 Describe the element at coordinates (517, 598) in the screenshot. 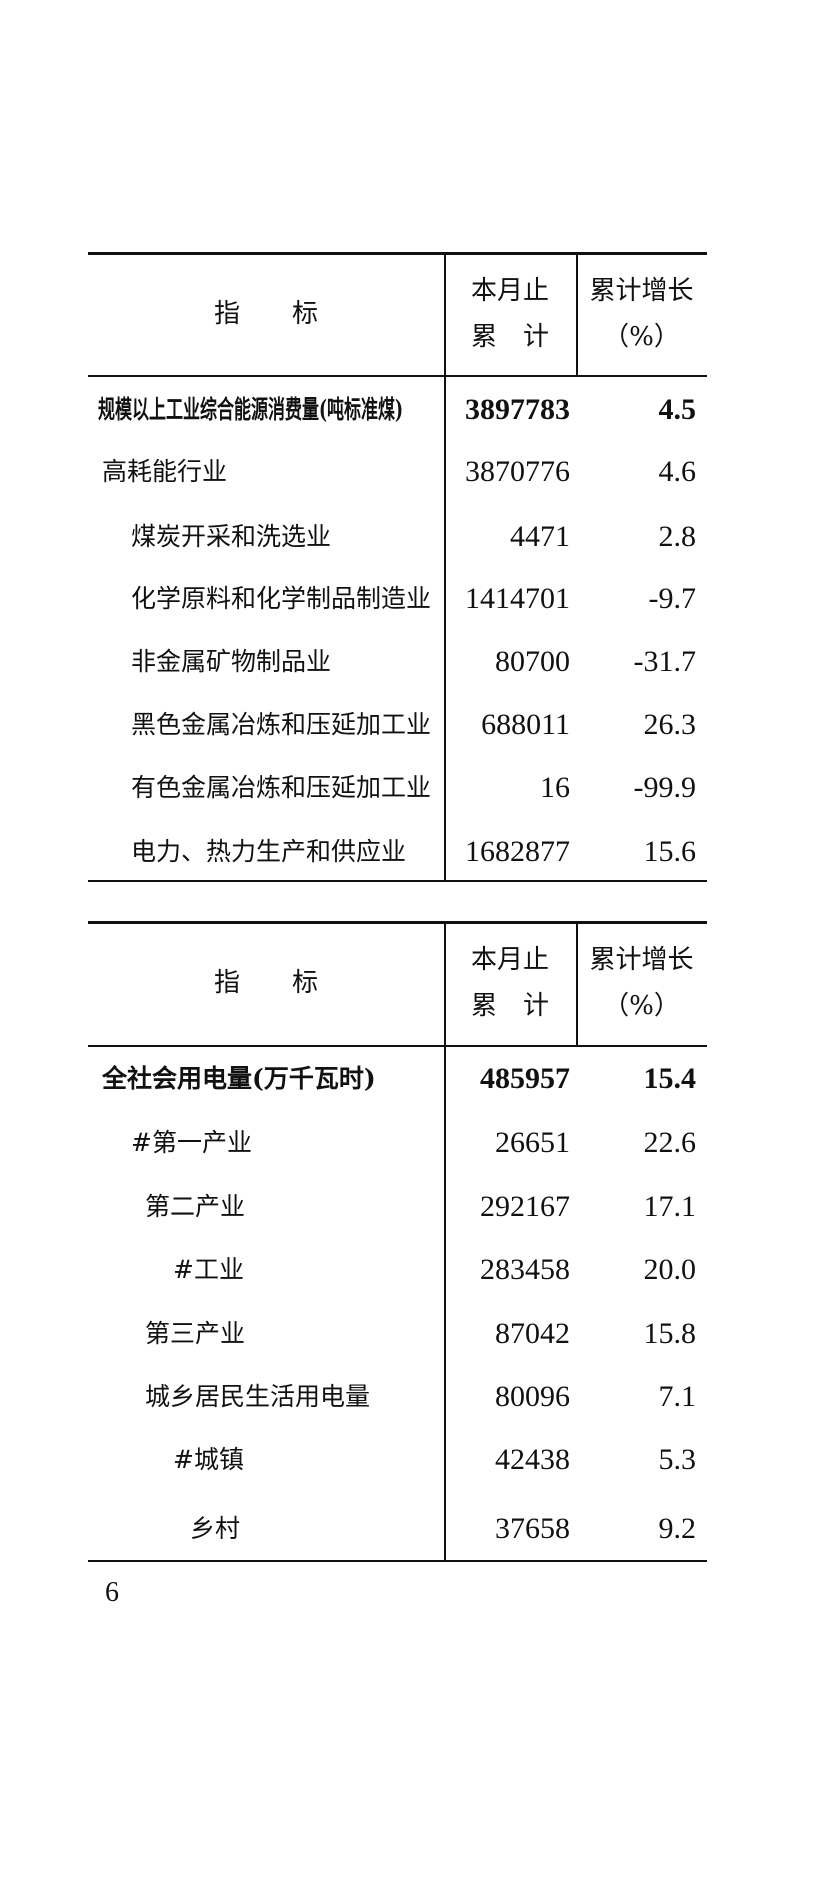

I see `row-value: 1414701` at that location.